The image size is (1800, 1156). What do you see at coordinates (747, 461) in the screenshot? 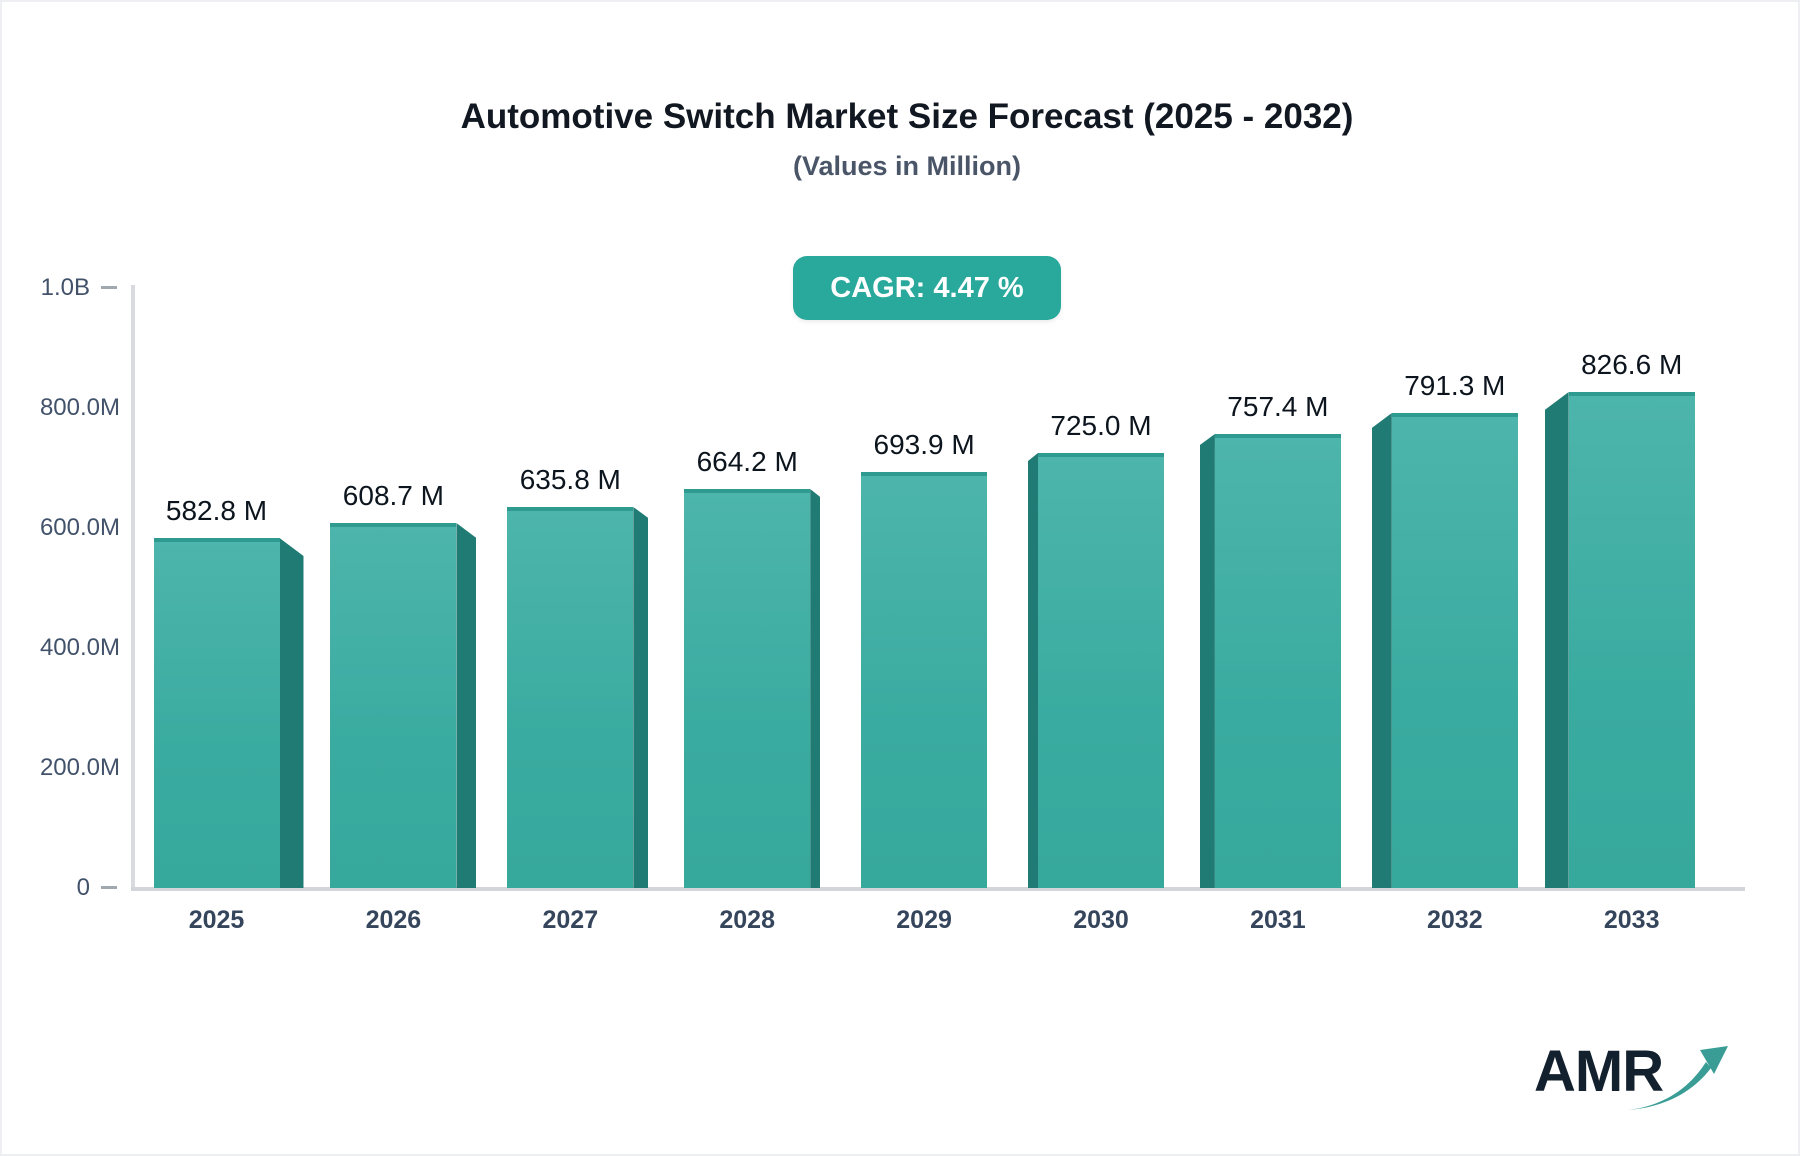
I see `bar-value-label: 664.2 M` at bounding box center [747, 461].